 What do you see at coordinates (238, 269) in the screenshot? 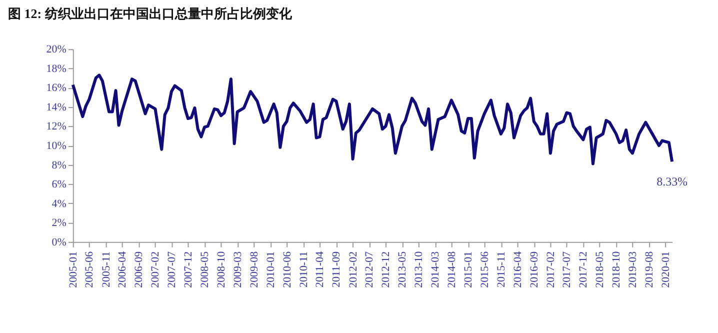
I see `x-tick-label: 2009-03` at bounding box center [238, 269].